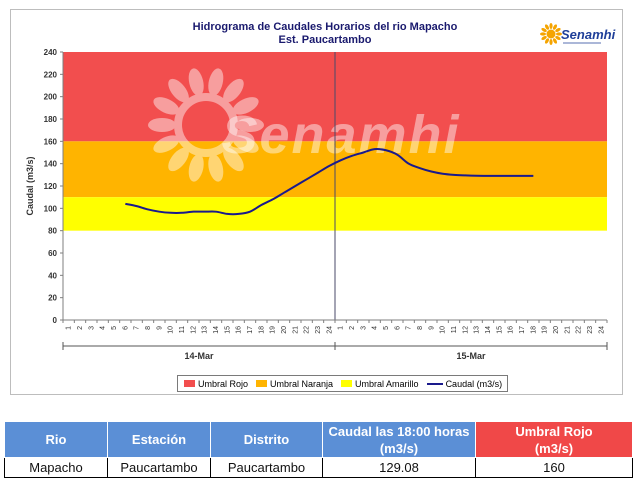 This screenshot has height=484, width=634. Describe the element at coordinates (302, 383) in the screenshot. I see `legend-label: Umbral Naranja` at that location.